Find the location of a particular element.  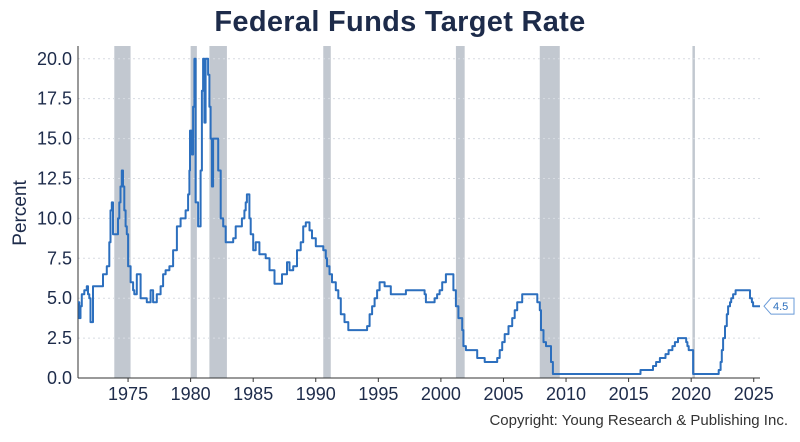

y-tick-label: 5.0 is located at coordinates (59, 298).